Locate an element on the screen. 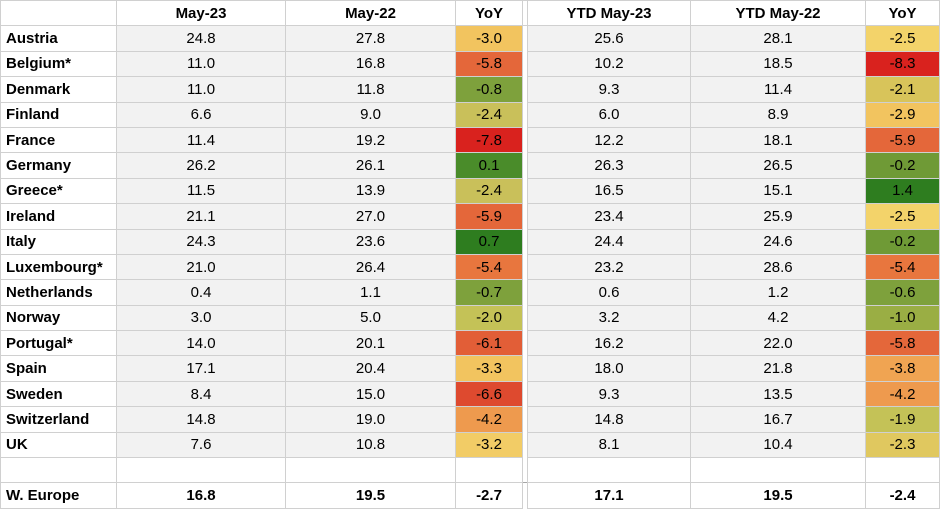  may23-cell: 14.8 is located at coordinates (201, 419).